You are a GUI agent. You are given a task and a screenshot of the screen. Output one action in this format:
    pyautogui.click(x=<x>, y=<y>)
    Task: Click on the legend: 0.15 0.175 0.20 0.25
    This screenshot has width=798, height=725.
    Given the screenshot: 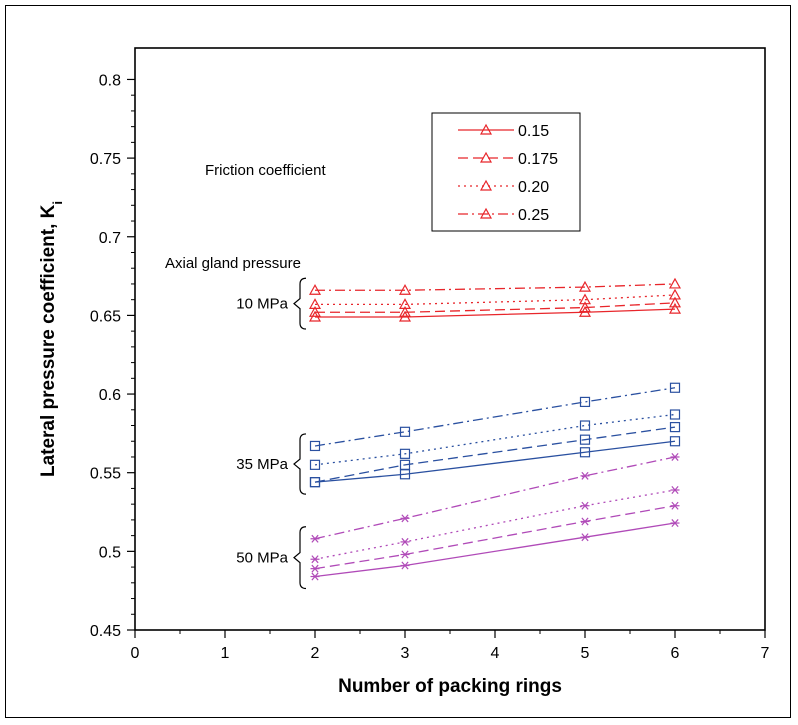 What is the action you would take?
    pyautogui.click(x=506, y=172)
    